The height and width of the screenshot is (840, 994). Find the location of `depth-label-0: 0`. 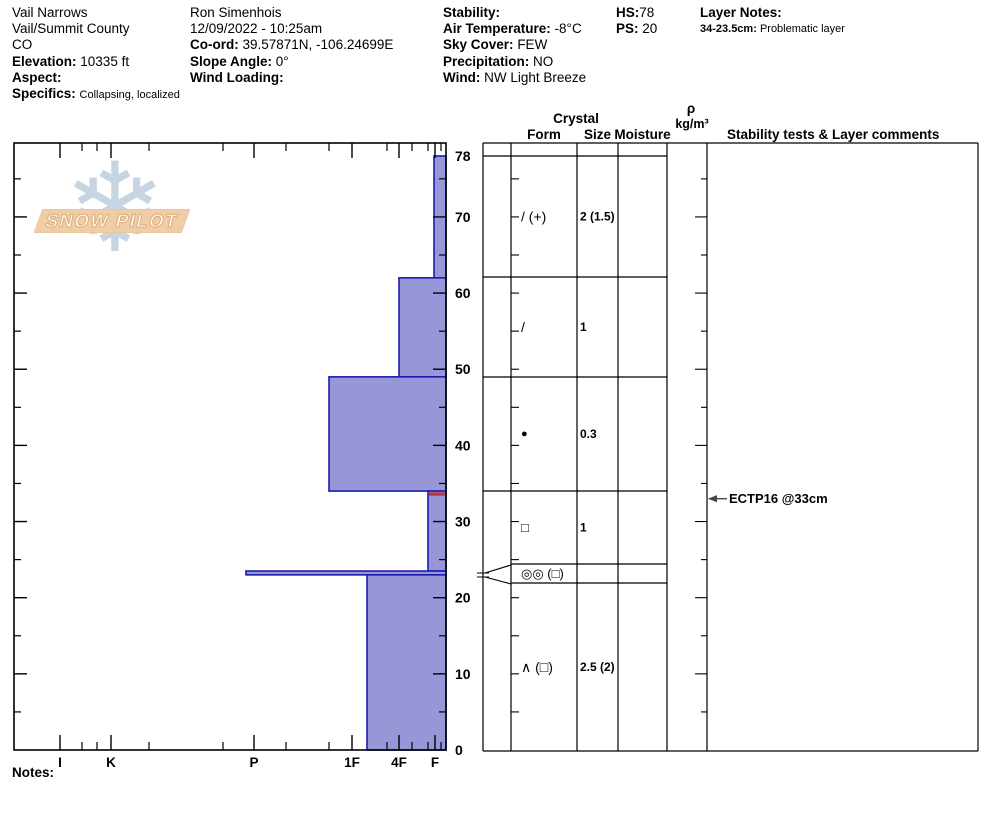

depth-label-0: 0 is located at coordinates (459, 750).